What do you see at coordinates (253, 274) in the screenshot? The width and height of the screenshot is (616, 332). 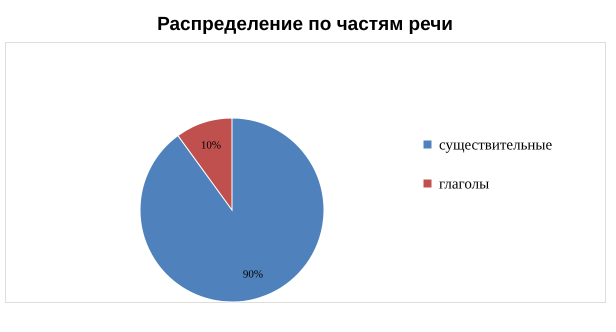 I see `data-label: 90%` at bounding box center [253, 274].